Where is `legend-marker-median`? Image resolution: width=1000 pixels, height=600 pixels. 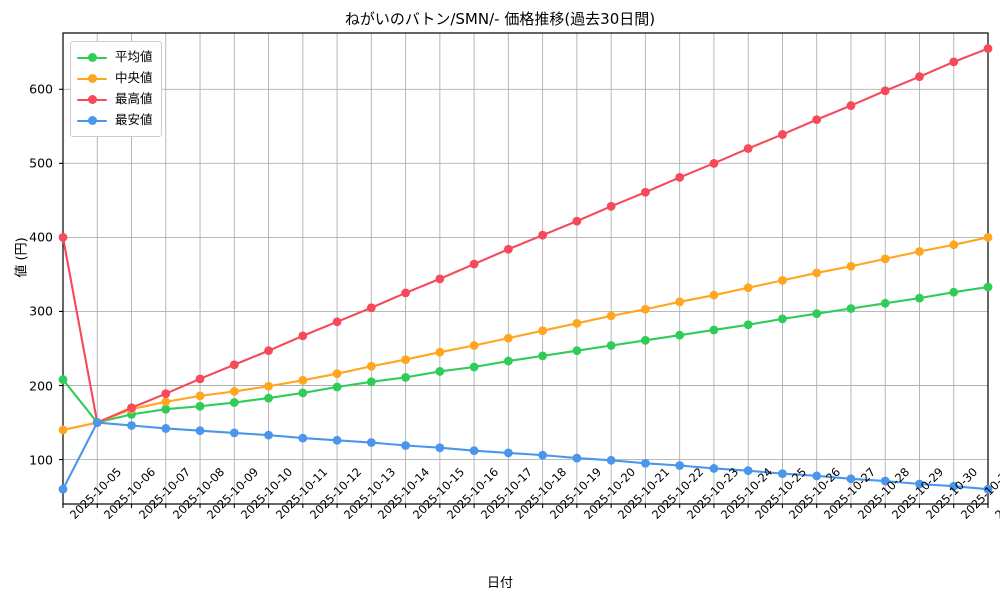 legend-marker-median is located at coordinates (92, 78).